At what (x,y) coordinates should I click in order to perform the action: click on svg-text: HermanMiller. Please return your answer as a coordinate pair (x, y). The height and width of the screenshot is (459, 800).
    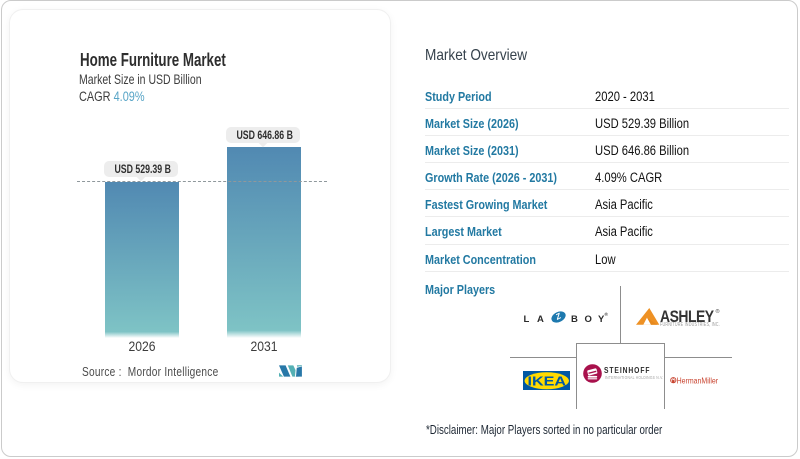
    Looking at the image, I should click on (698, 380).